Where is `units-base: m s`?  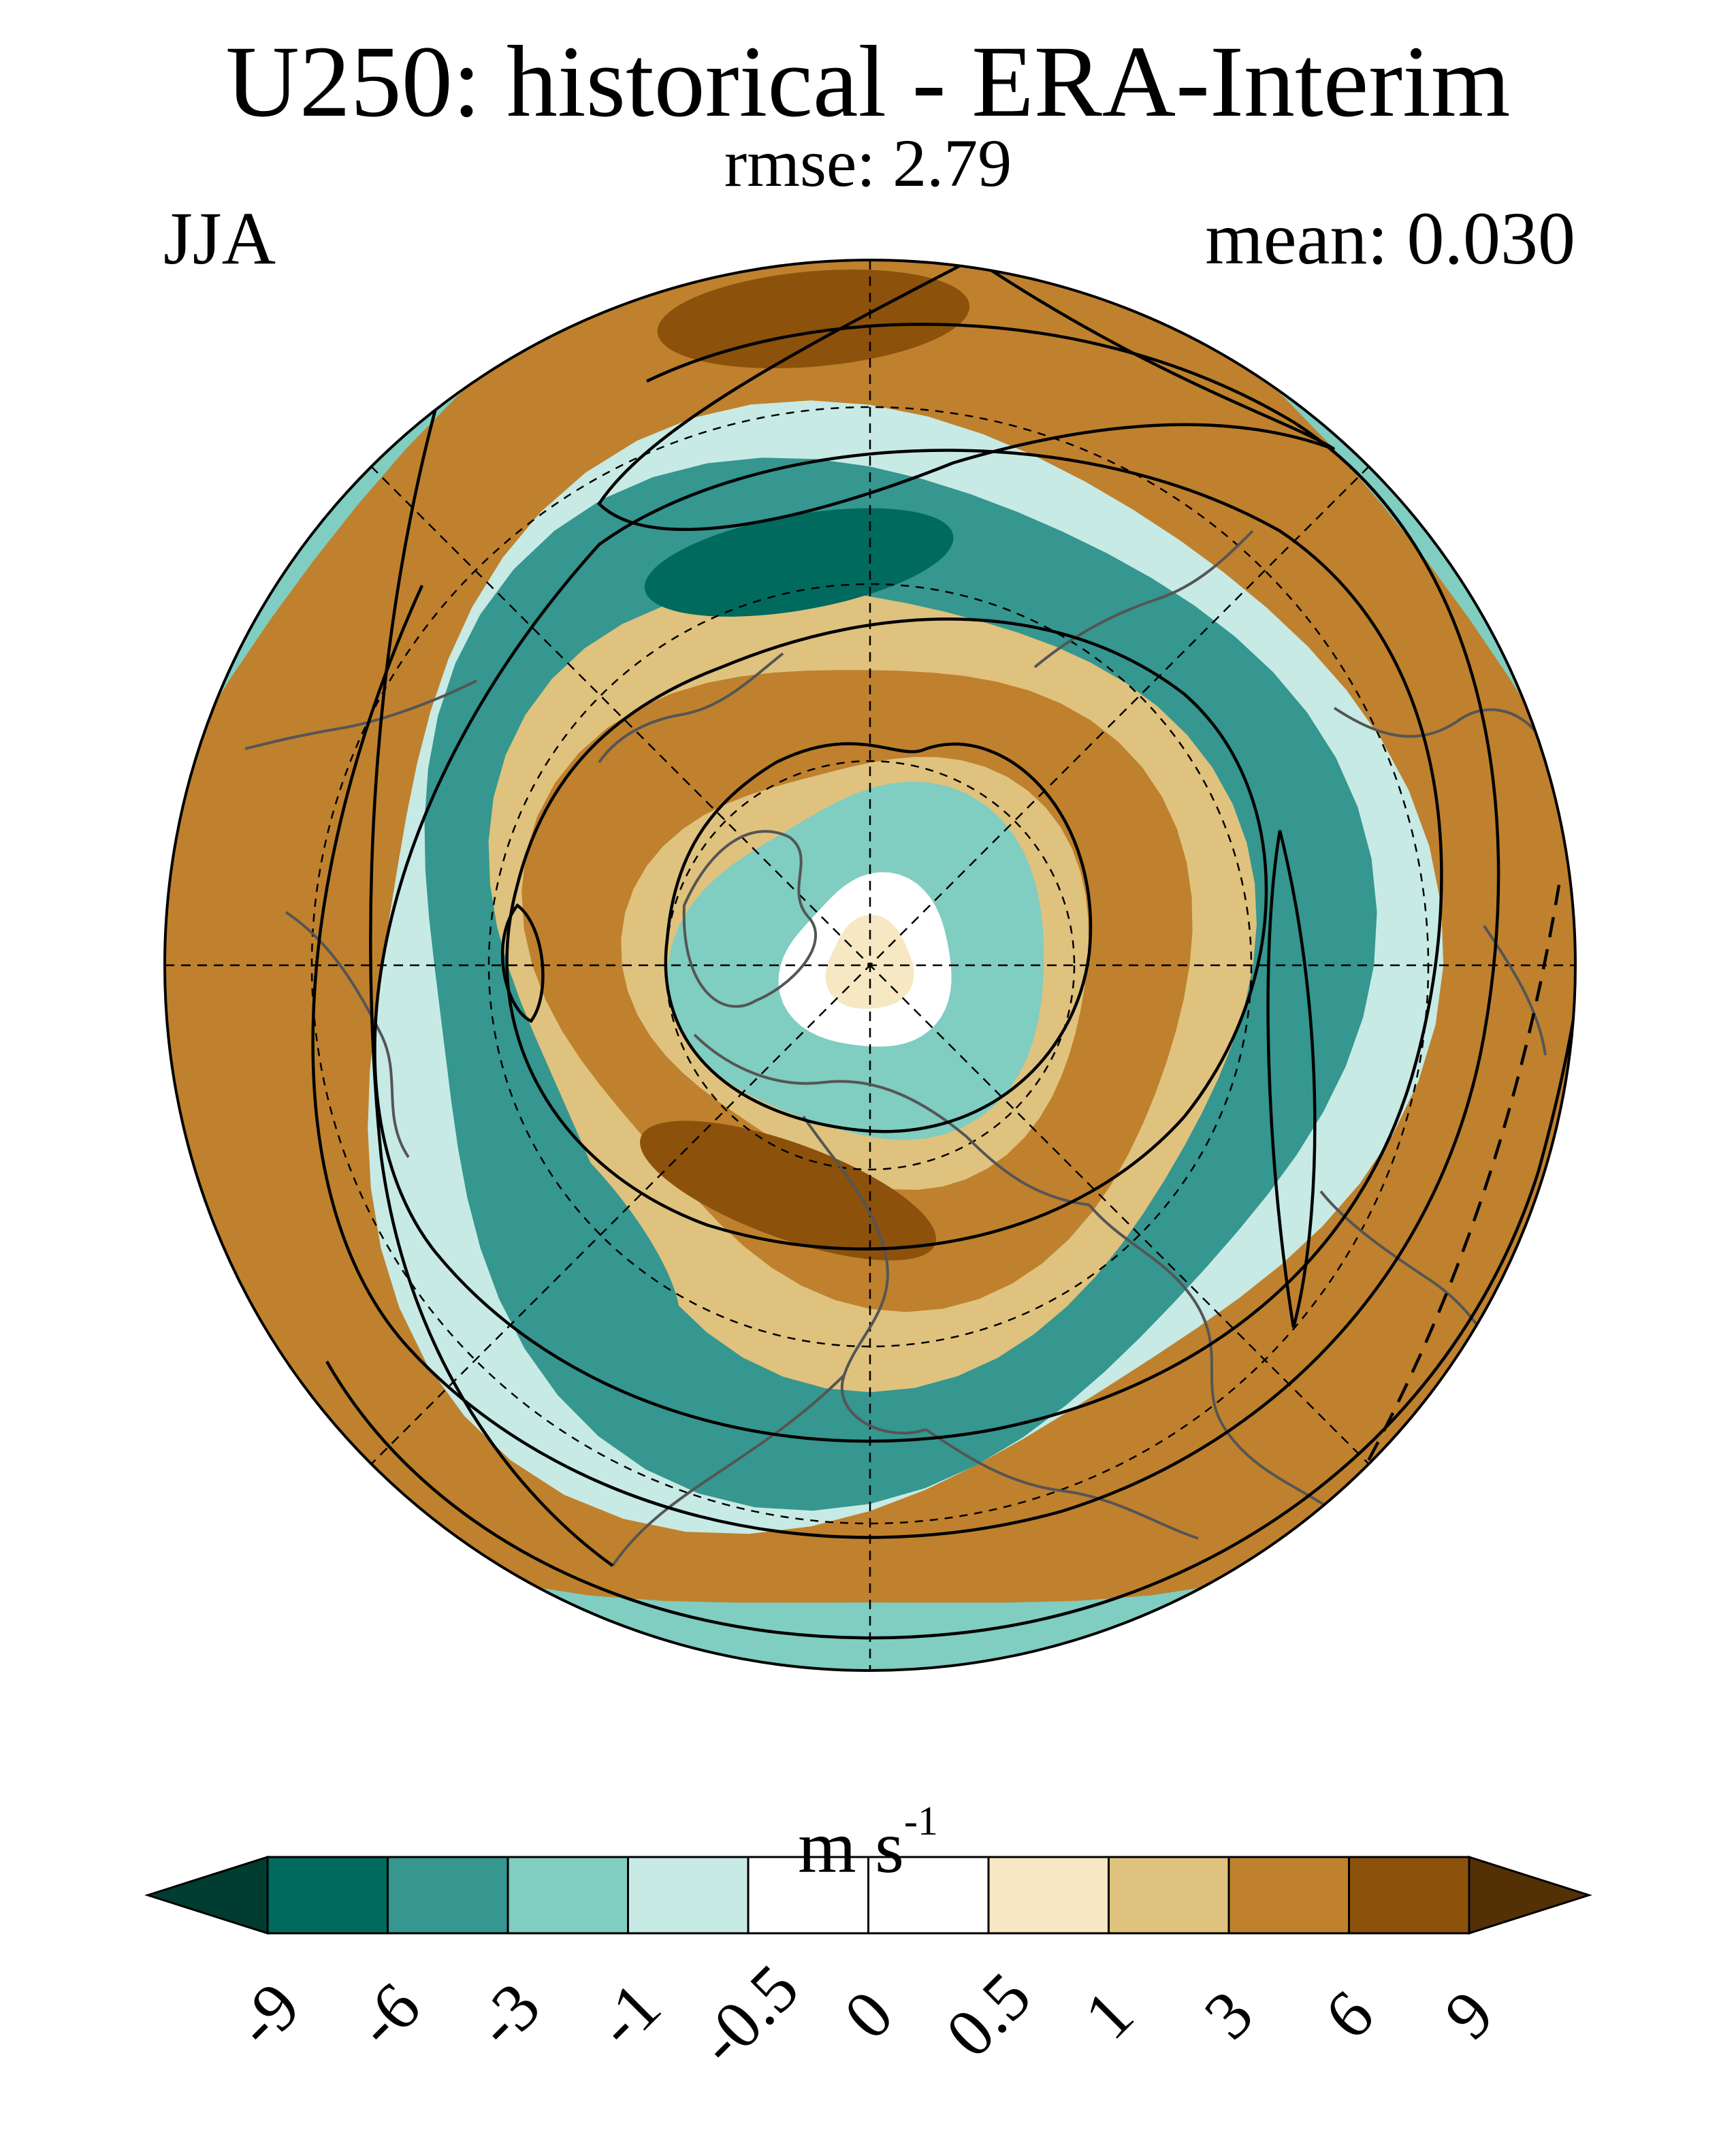
units-base: m s is located at coordinates (851, 1846).